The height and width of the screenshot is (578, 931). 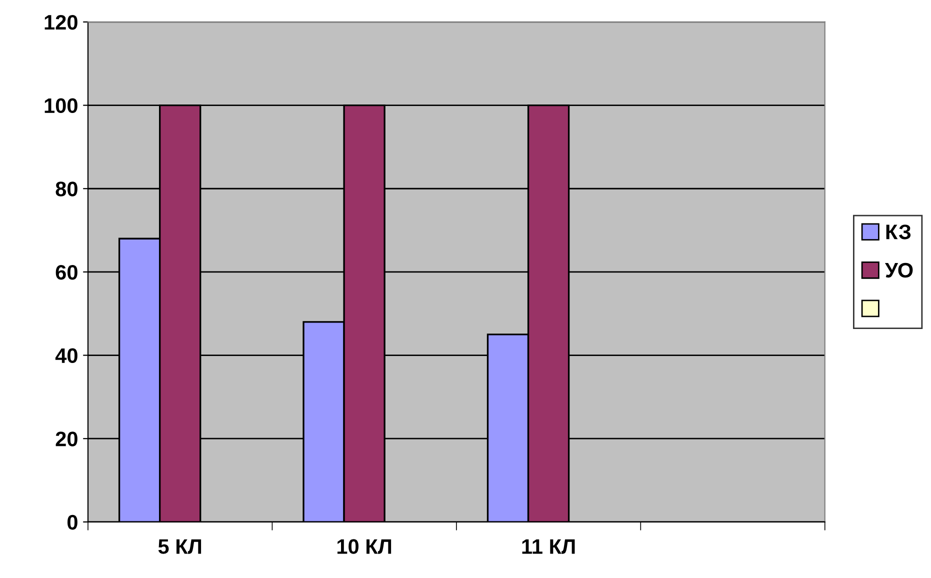 I want to click on x-tick-label: 5 КЛ, so click(x=180, y=546).